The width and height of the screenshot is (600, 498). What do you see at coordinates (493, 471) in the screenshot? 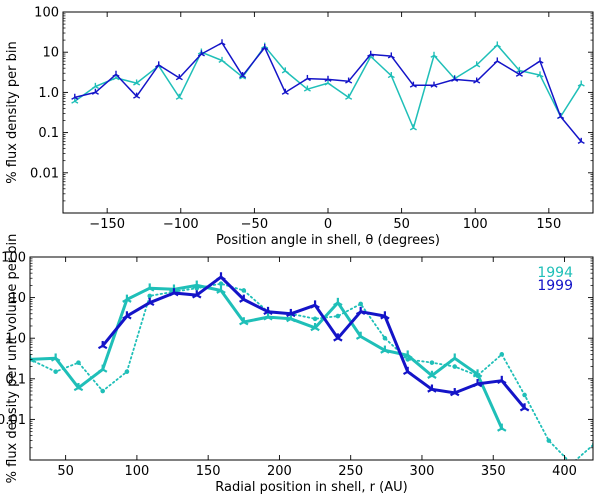
I see `x-tick-label: 350` at bounding box center [493, 471].